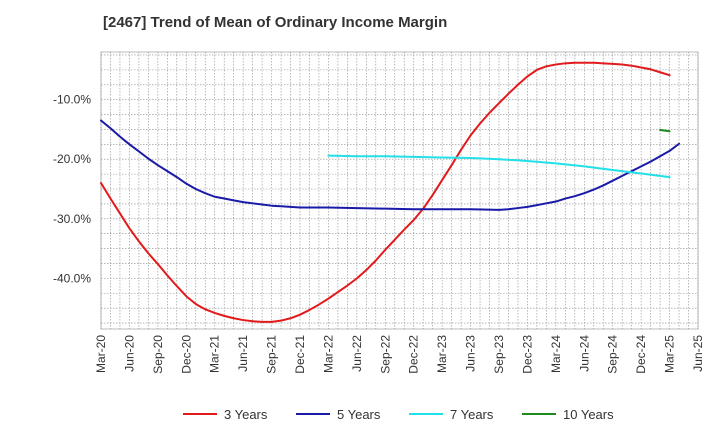  Describe the element at coordinates (357, 353) in the screenshot. I see `x-tick-label: Jun-22` at that location.